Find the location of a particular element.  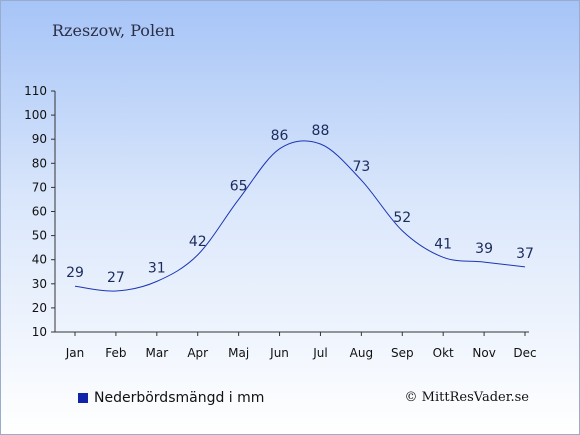

data-label: 41 is located at coordinates (443, 244).